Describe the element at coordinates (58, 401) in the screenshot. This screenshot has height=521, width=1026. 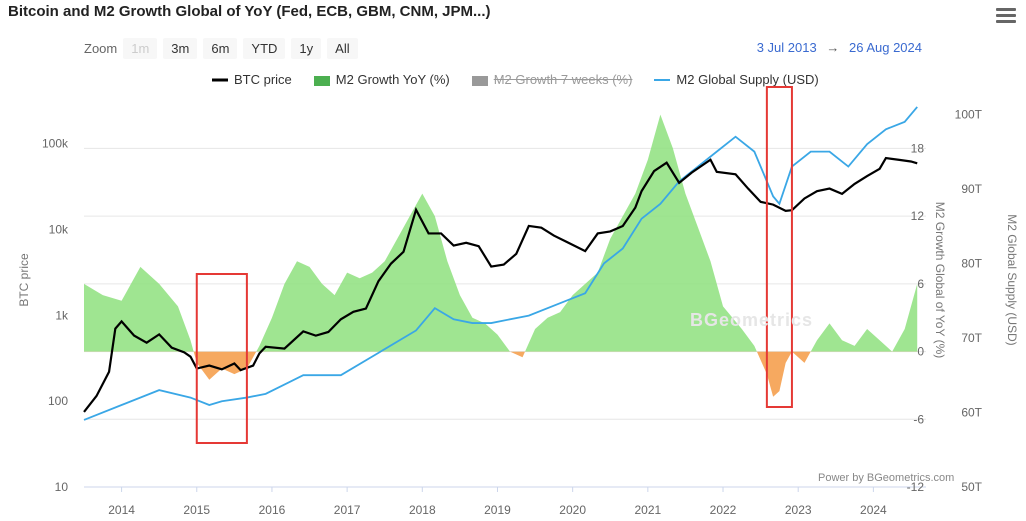
I see `btc-tick-label: 100` at that location.